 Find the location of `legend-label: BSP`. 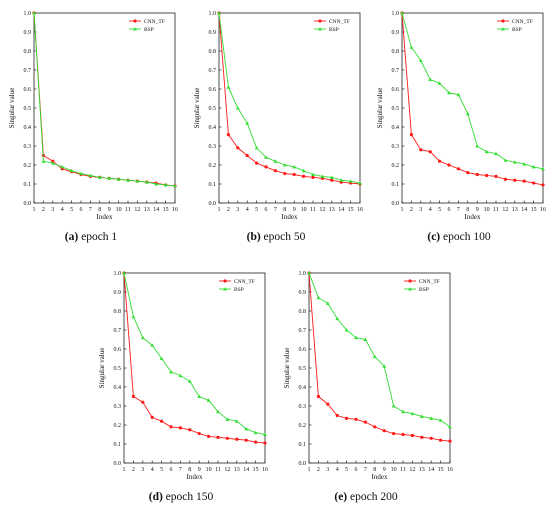

legend-label: BSP is located at coordinates (334, 30).